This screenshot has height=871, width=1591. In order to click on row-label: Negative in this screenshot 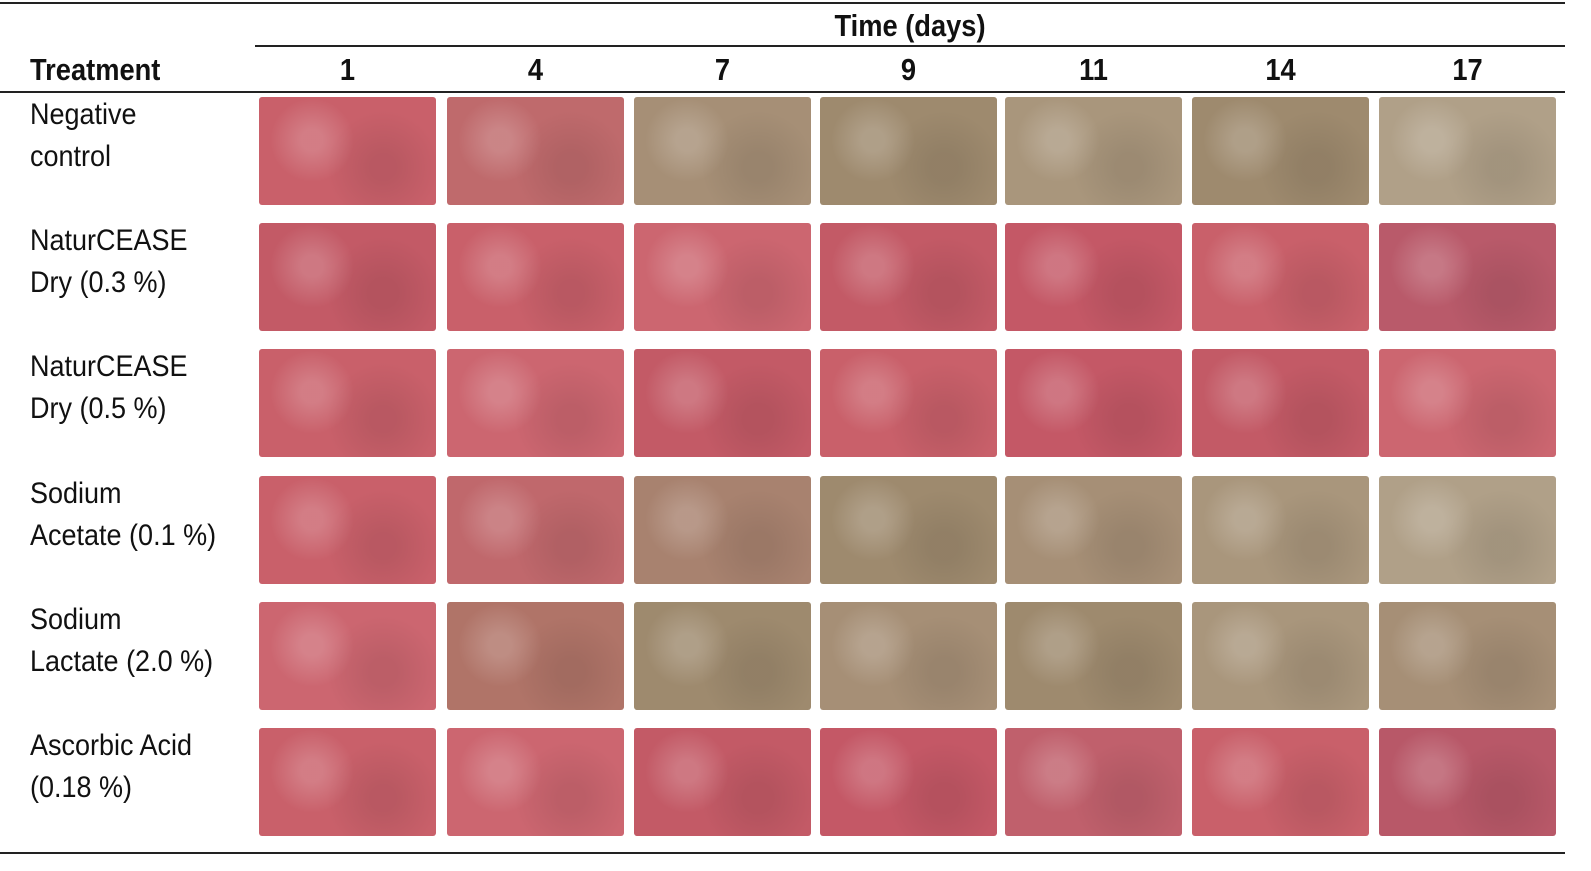, I will do `click(83, 114)`.